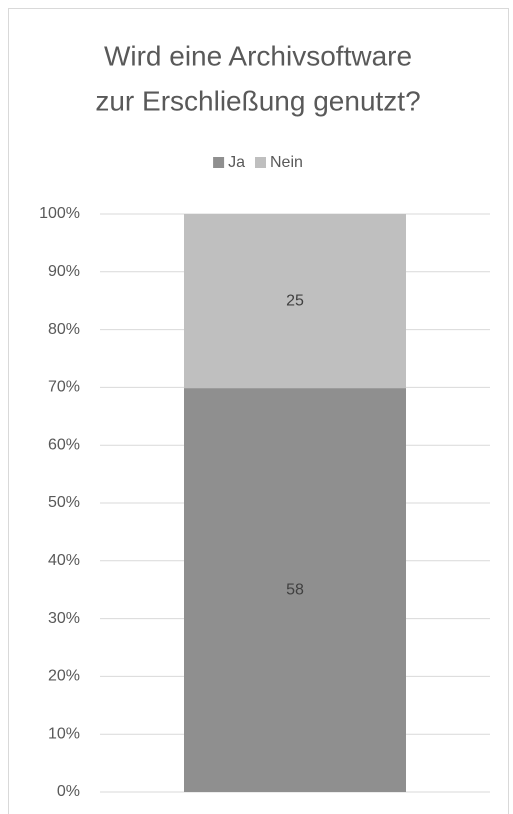 This screenshot has height=814, width=513. What do you see at coordinates (258, 55) in the screenshot?
I see `chart-title: Wird eine Archivsoftware` at bounding box center [258, 55].